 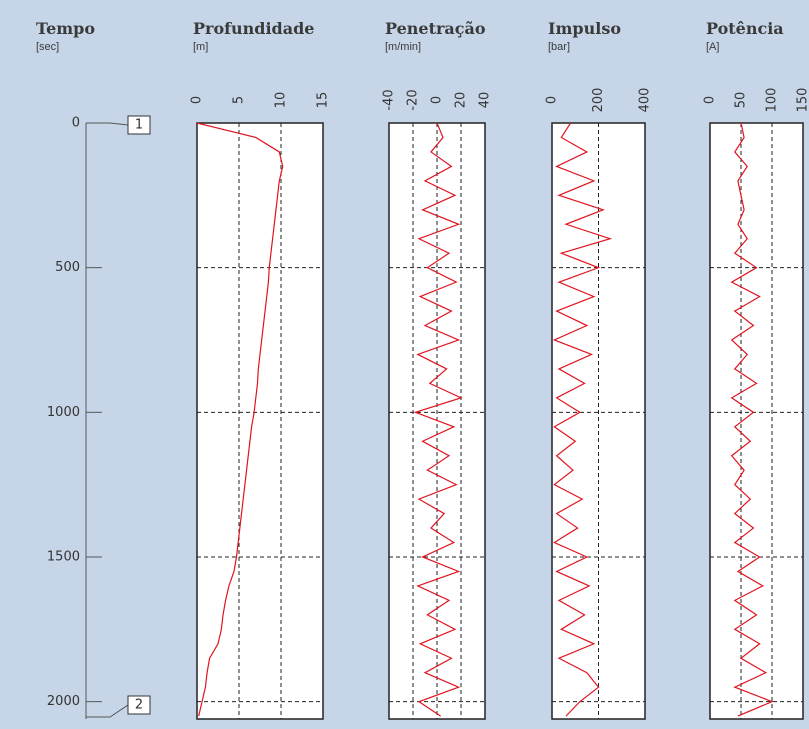 What do you see at coordinates (63, 556) in the screenshot?
I see `y-tick-label: 1500` at bounding box center [63, 556].